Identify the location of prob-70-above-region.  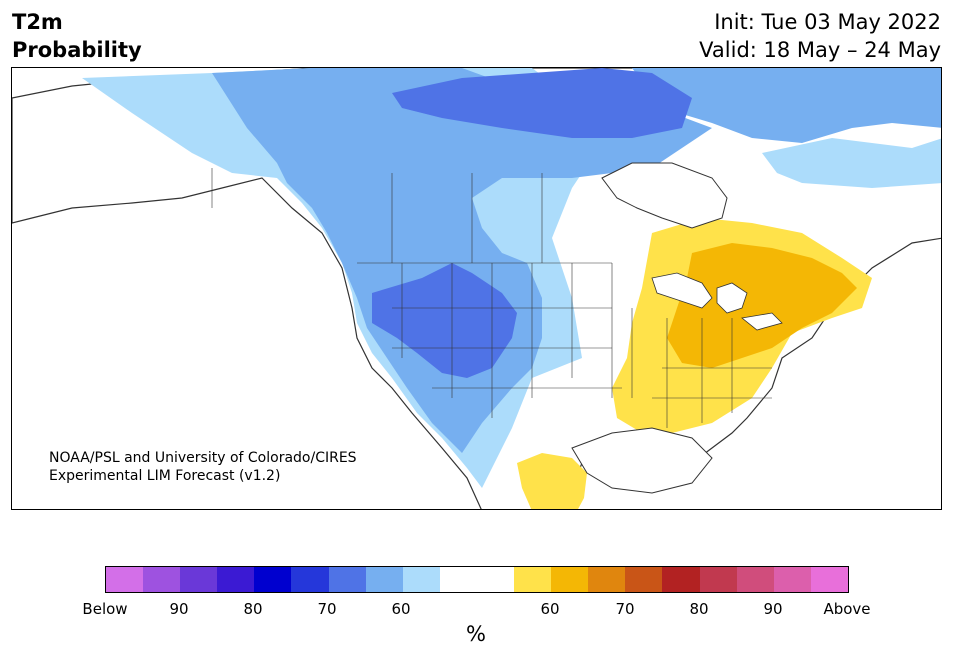
(762, 305).